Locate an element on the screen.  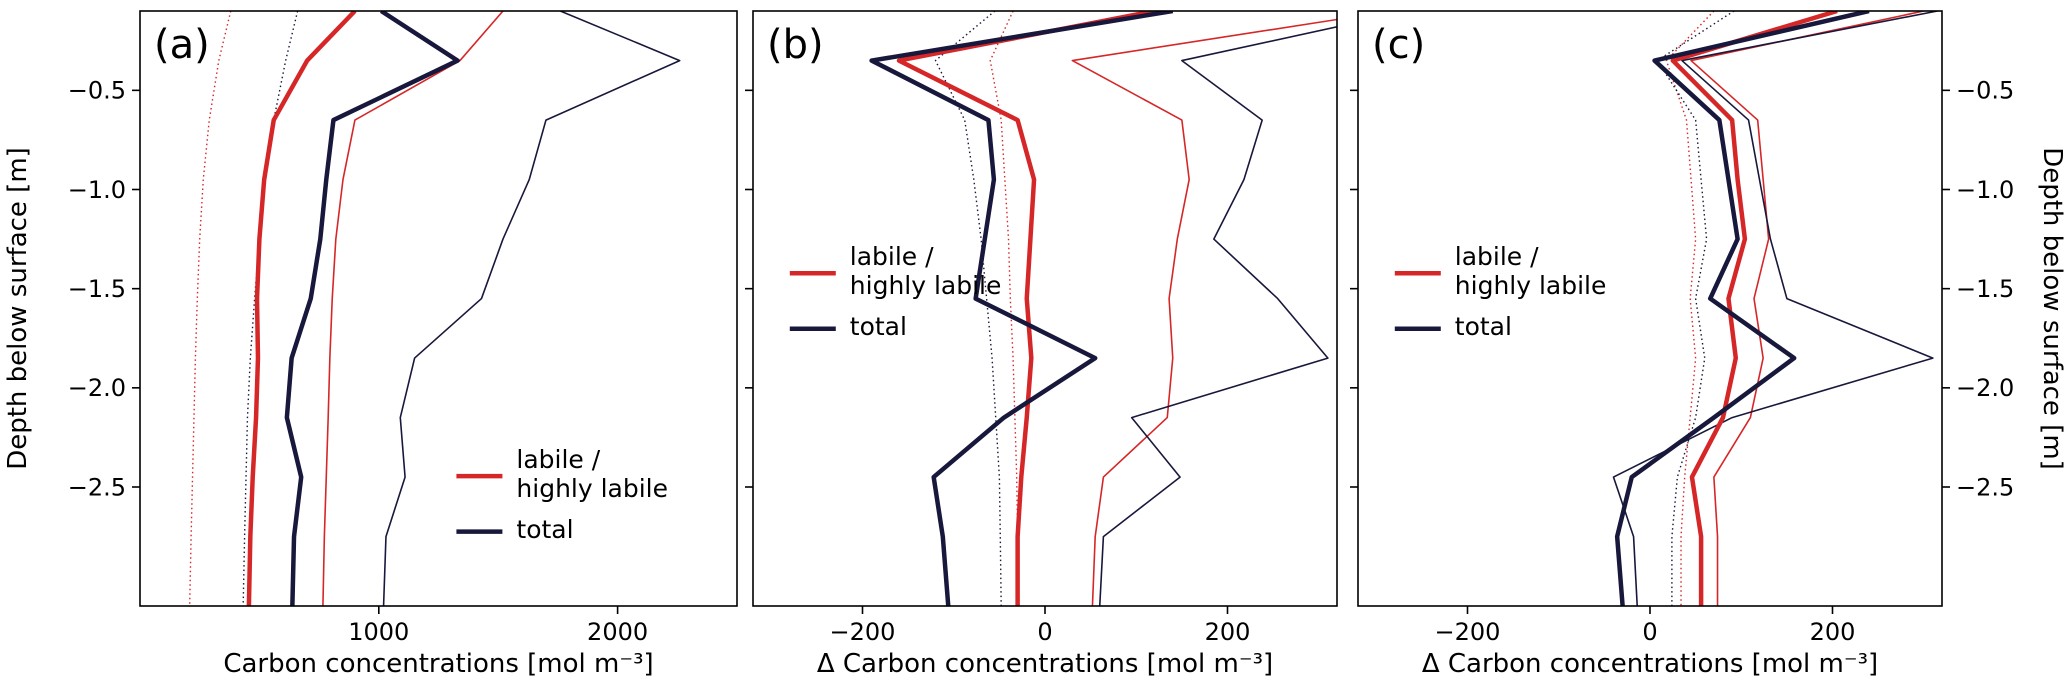
y-tick-label: −0.5 is located at coordinates (97, 91).